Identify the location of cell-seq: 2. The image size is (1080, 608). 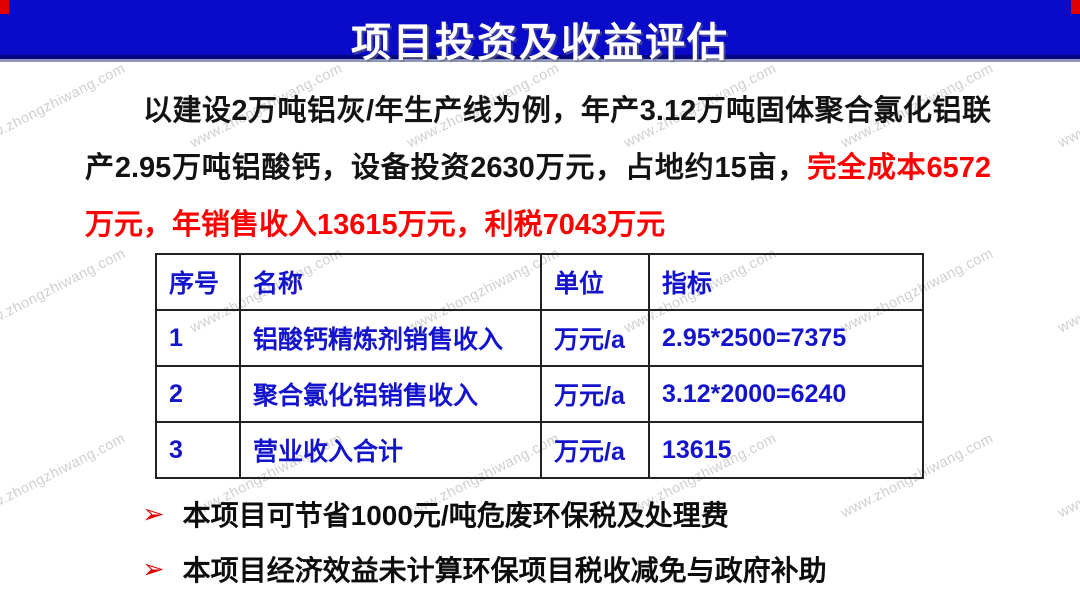
(198, 394).